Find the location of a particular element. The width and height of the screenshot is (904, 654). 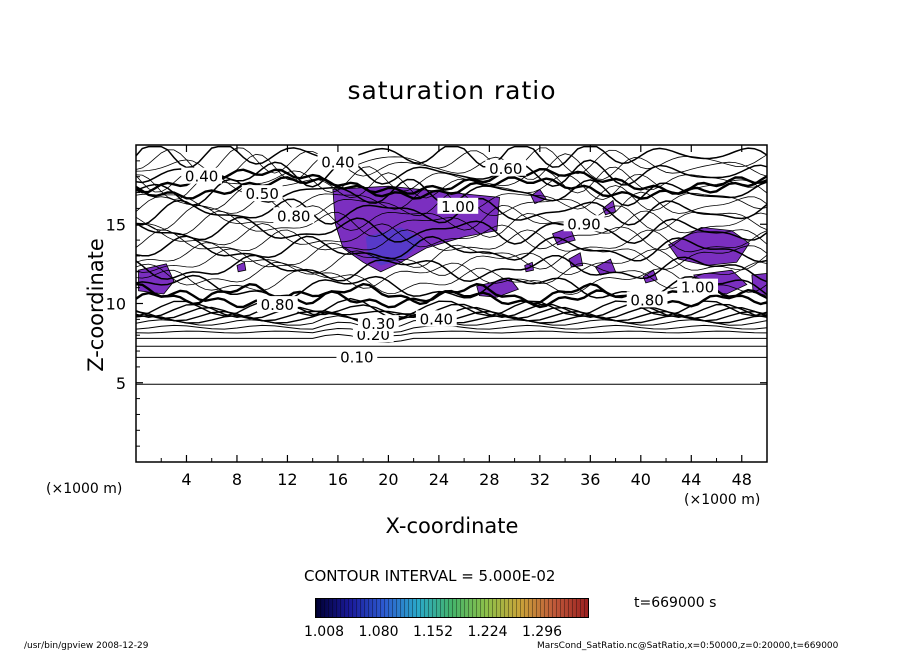

contour-label: 0.10 is located at coordinates (356, 357).